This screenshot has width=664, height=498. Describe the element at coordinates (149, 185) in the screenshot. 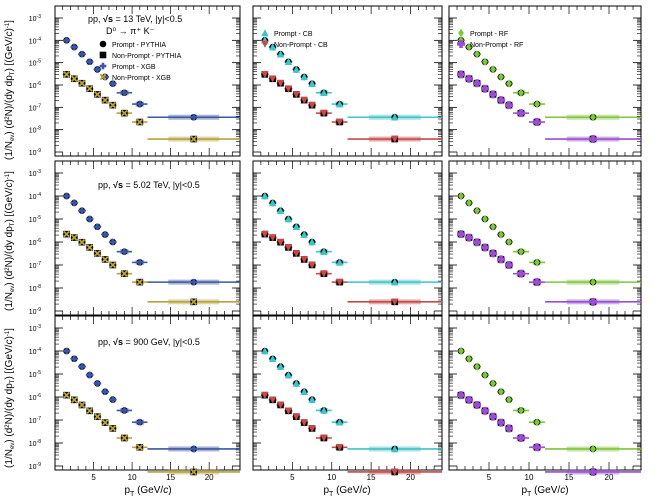

I see `energy-annotation: pp, √s = 5.02 TeV, |y|<0.5` at that location.